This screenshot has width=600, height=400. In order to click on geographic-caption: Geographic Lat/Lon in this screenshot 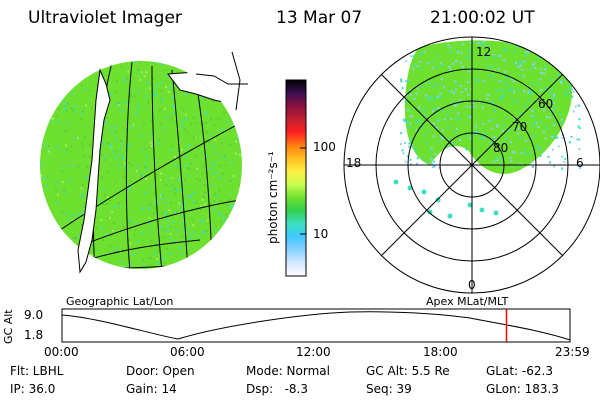, I will do `click(120, 301)`.